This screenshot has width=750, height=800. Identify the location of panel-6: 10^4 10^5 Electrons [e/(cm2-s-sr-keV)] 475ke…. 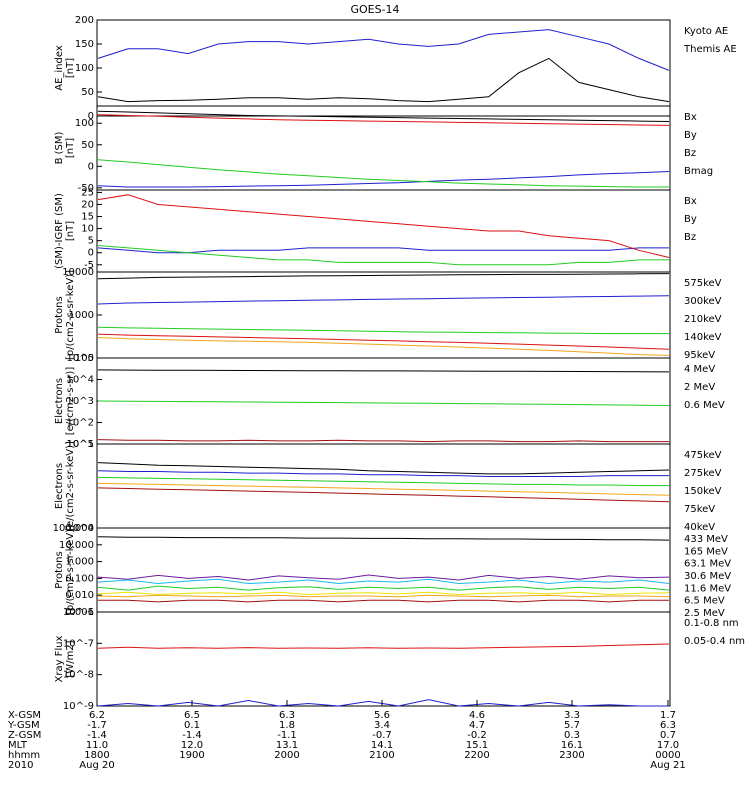
(388, 486).